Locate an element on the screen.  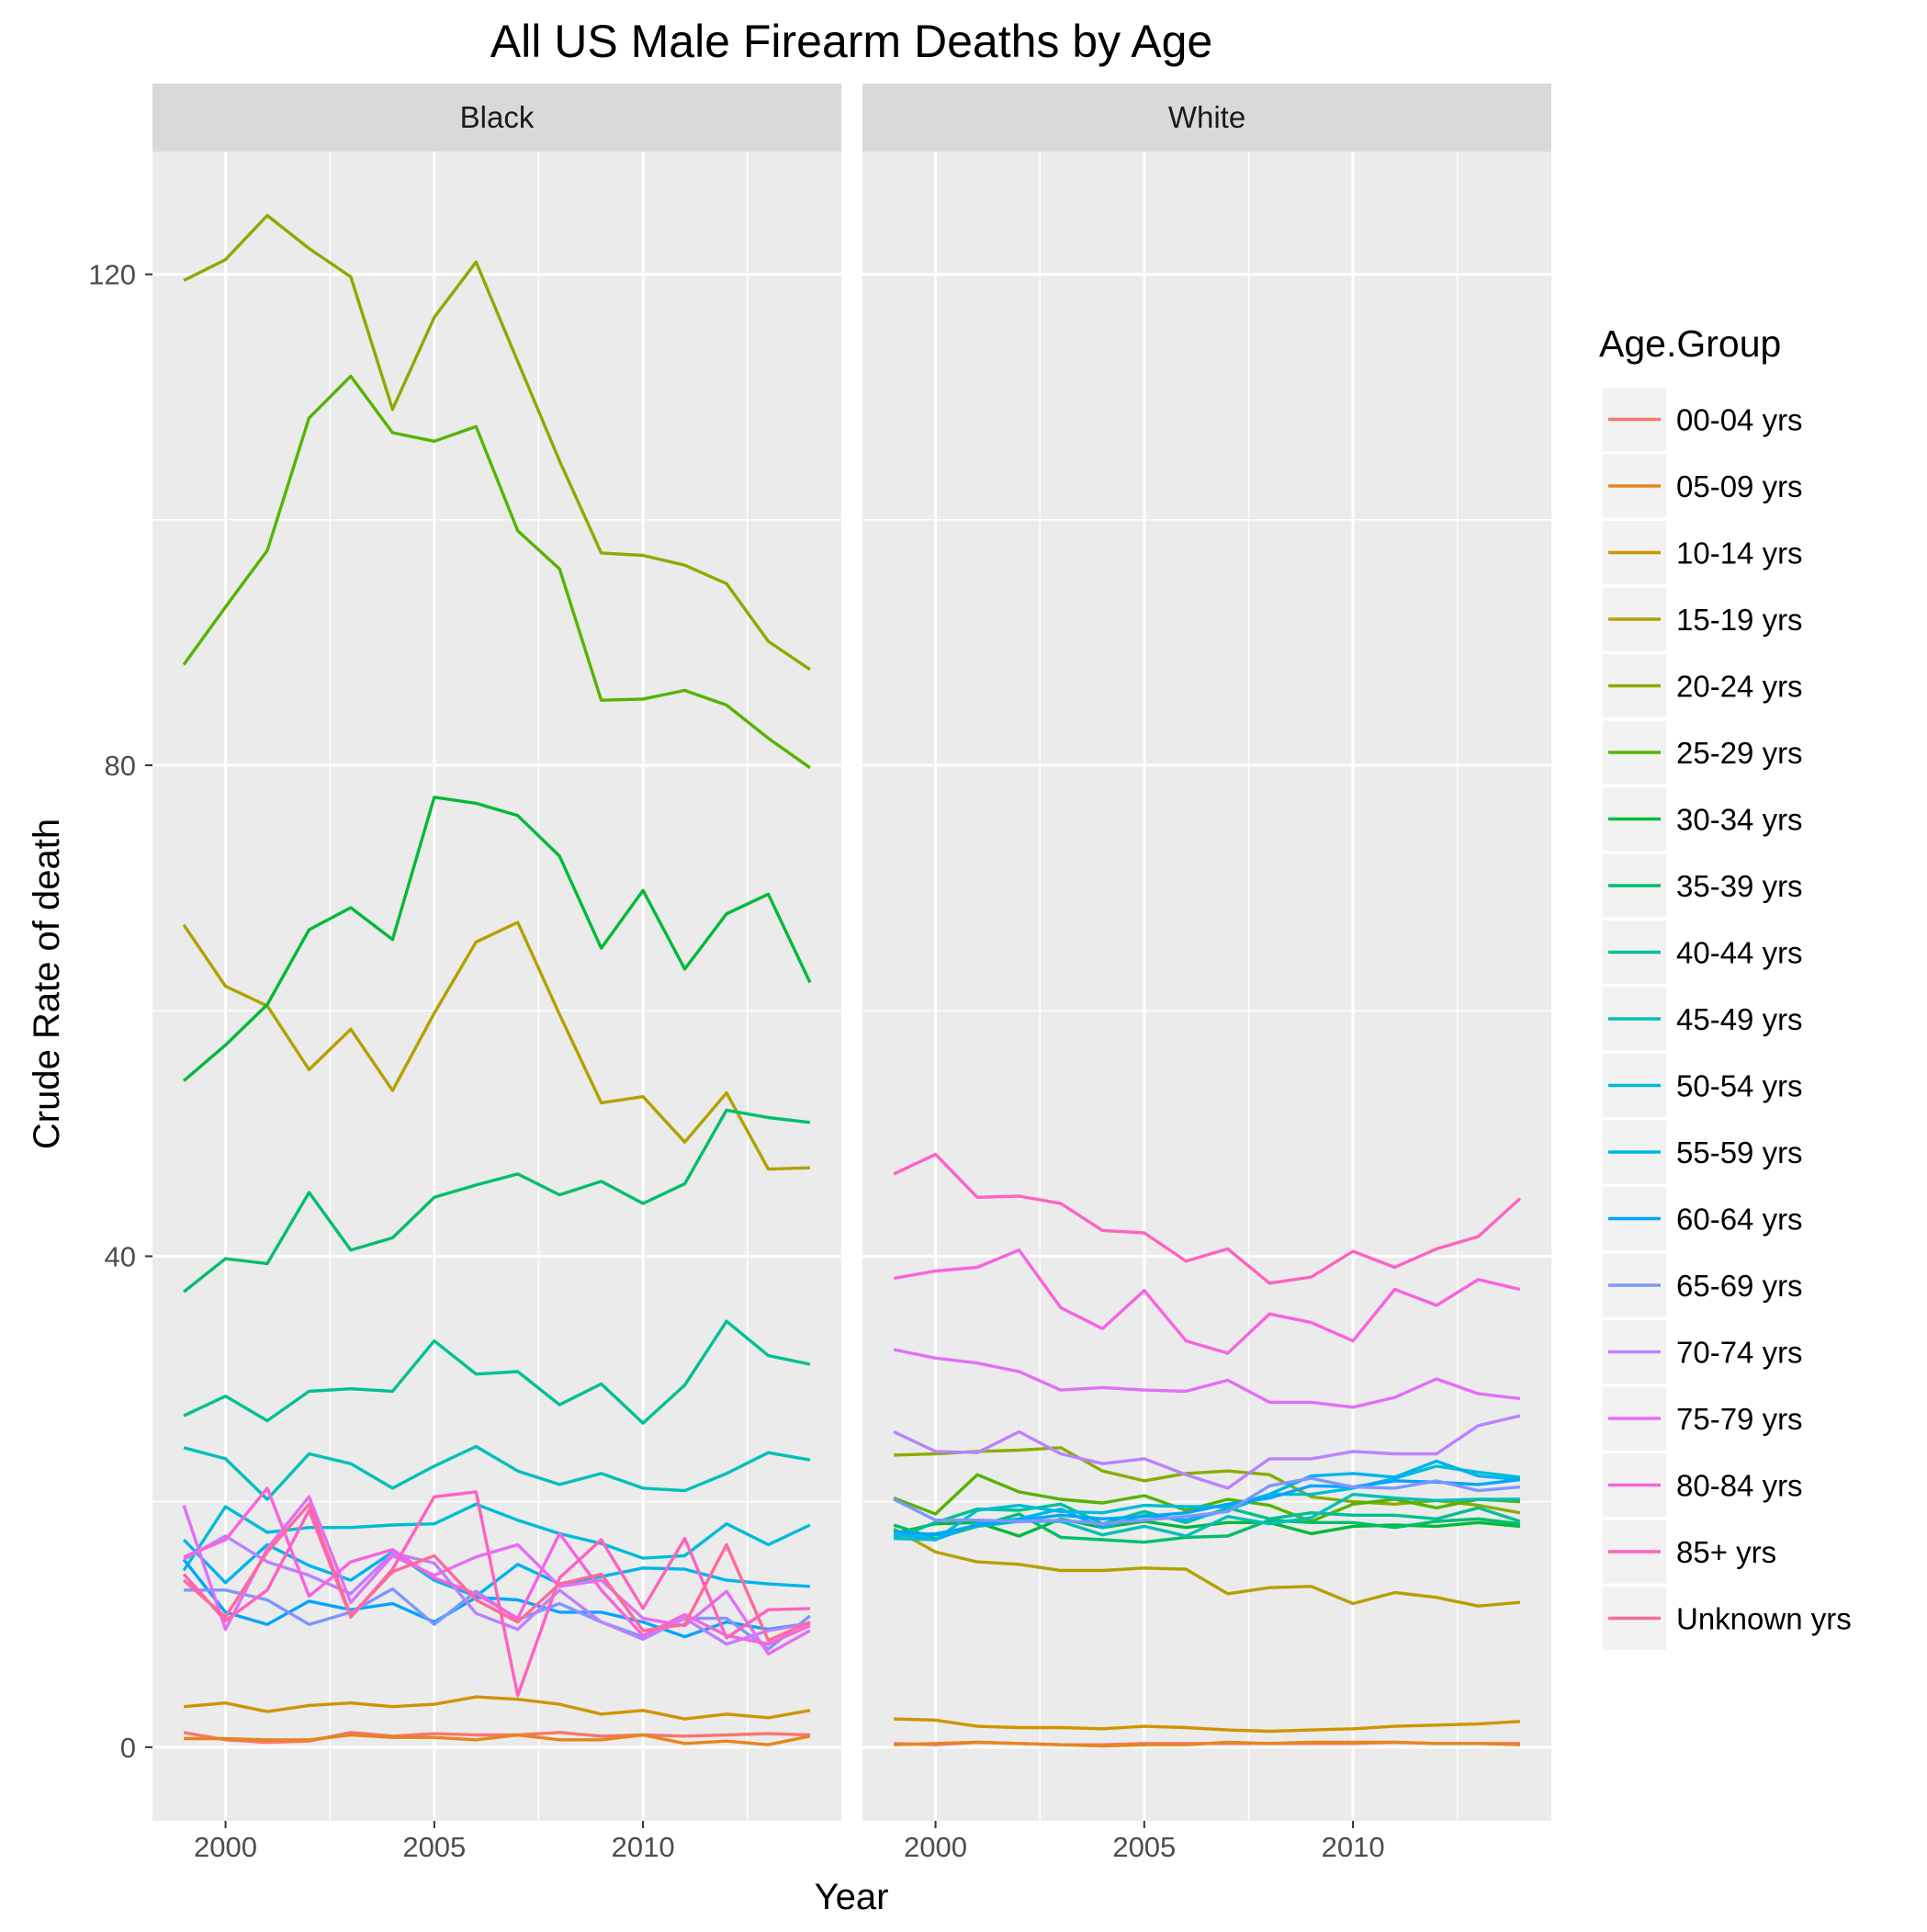
legend-label: 55-59 yrs is located at coordinates (1739, 1152).